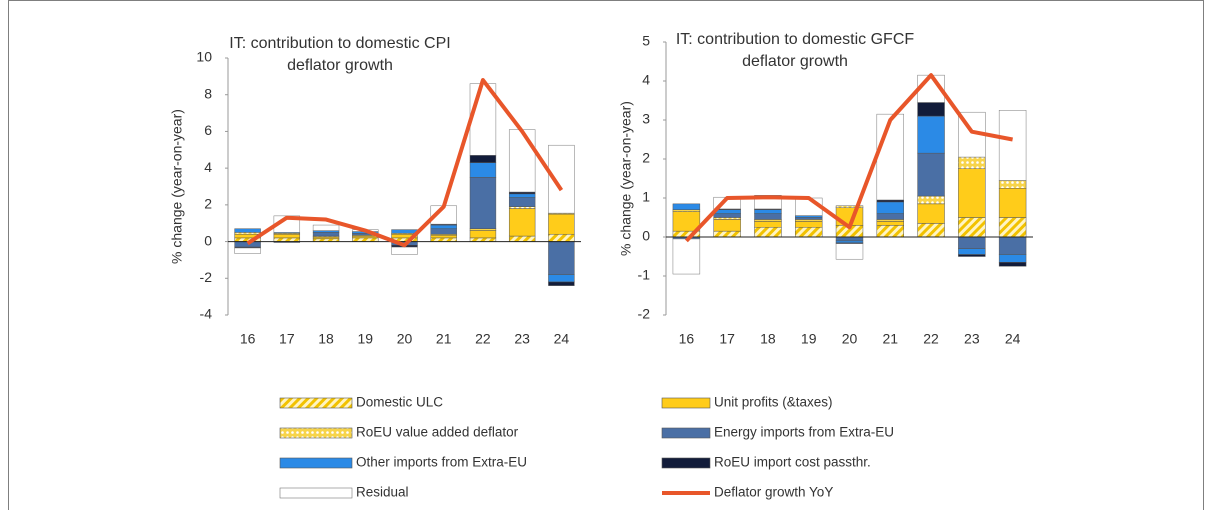 The width and height of the screenshot is (1206, 510). I want to click on legend-label: Energy imports from Extra-EU, so click(804, 432).